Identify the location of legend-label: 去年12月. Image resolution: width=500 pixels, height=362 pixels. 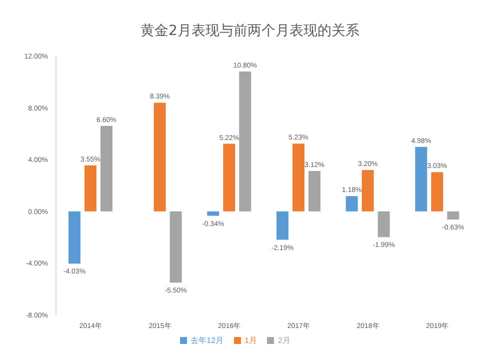
(207, 340).